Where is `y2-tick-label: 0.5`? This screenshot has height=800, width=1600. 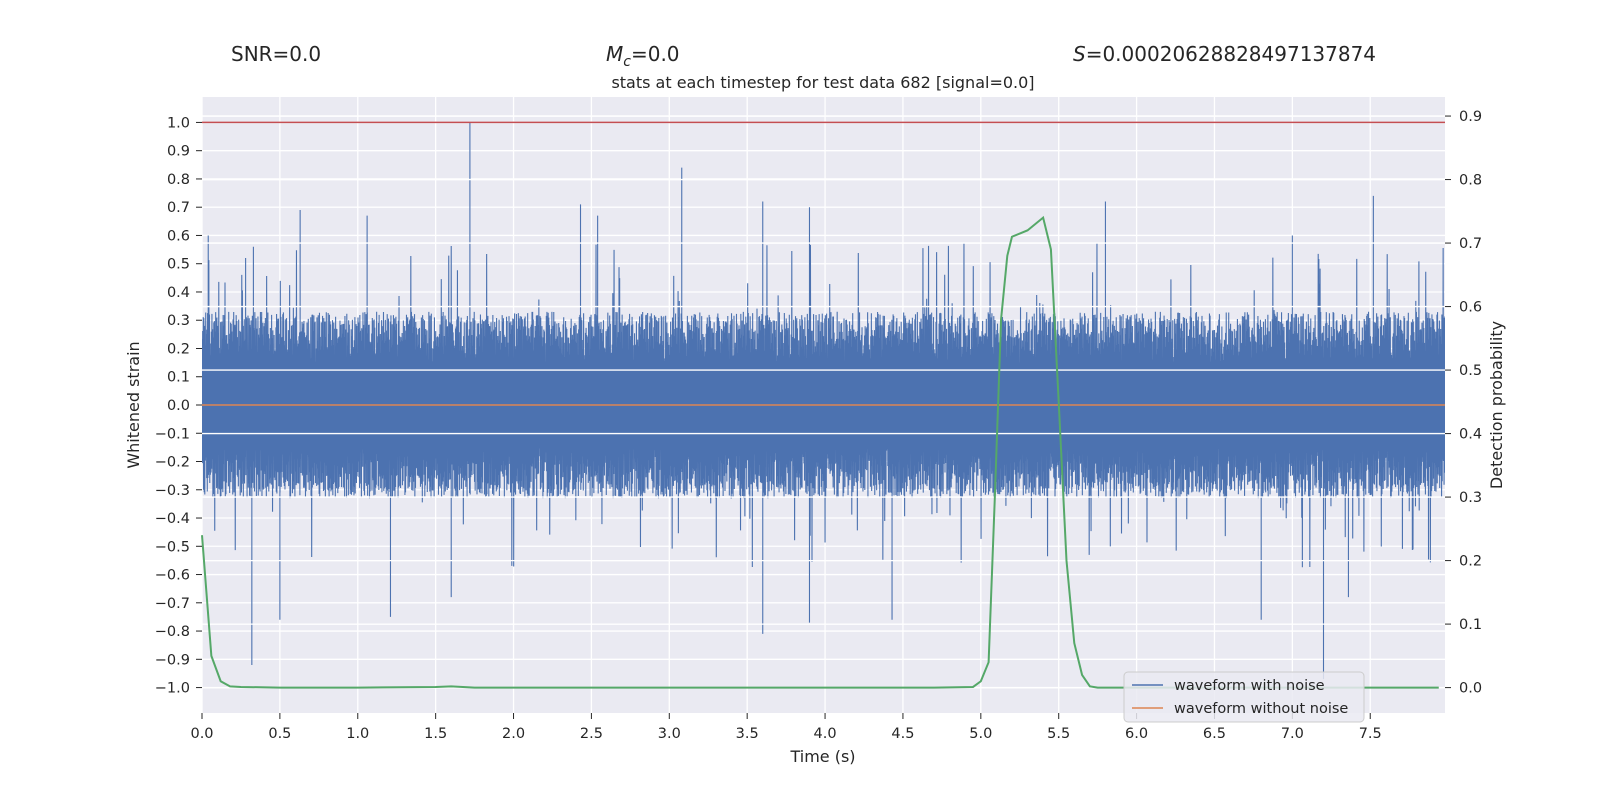
y2-tick-label: 0.5 is located at coordinates (1470, 371).